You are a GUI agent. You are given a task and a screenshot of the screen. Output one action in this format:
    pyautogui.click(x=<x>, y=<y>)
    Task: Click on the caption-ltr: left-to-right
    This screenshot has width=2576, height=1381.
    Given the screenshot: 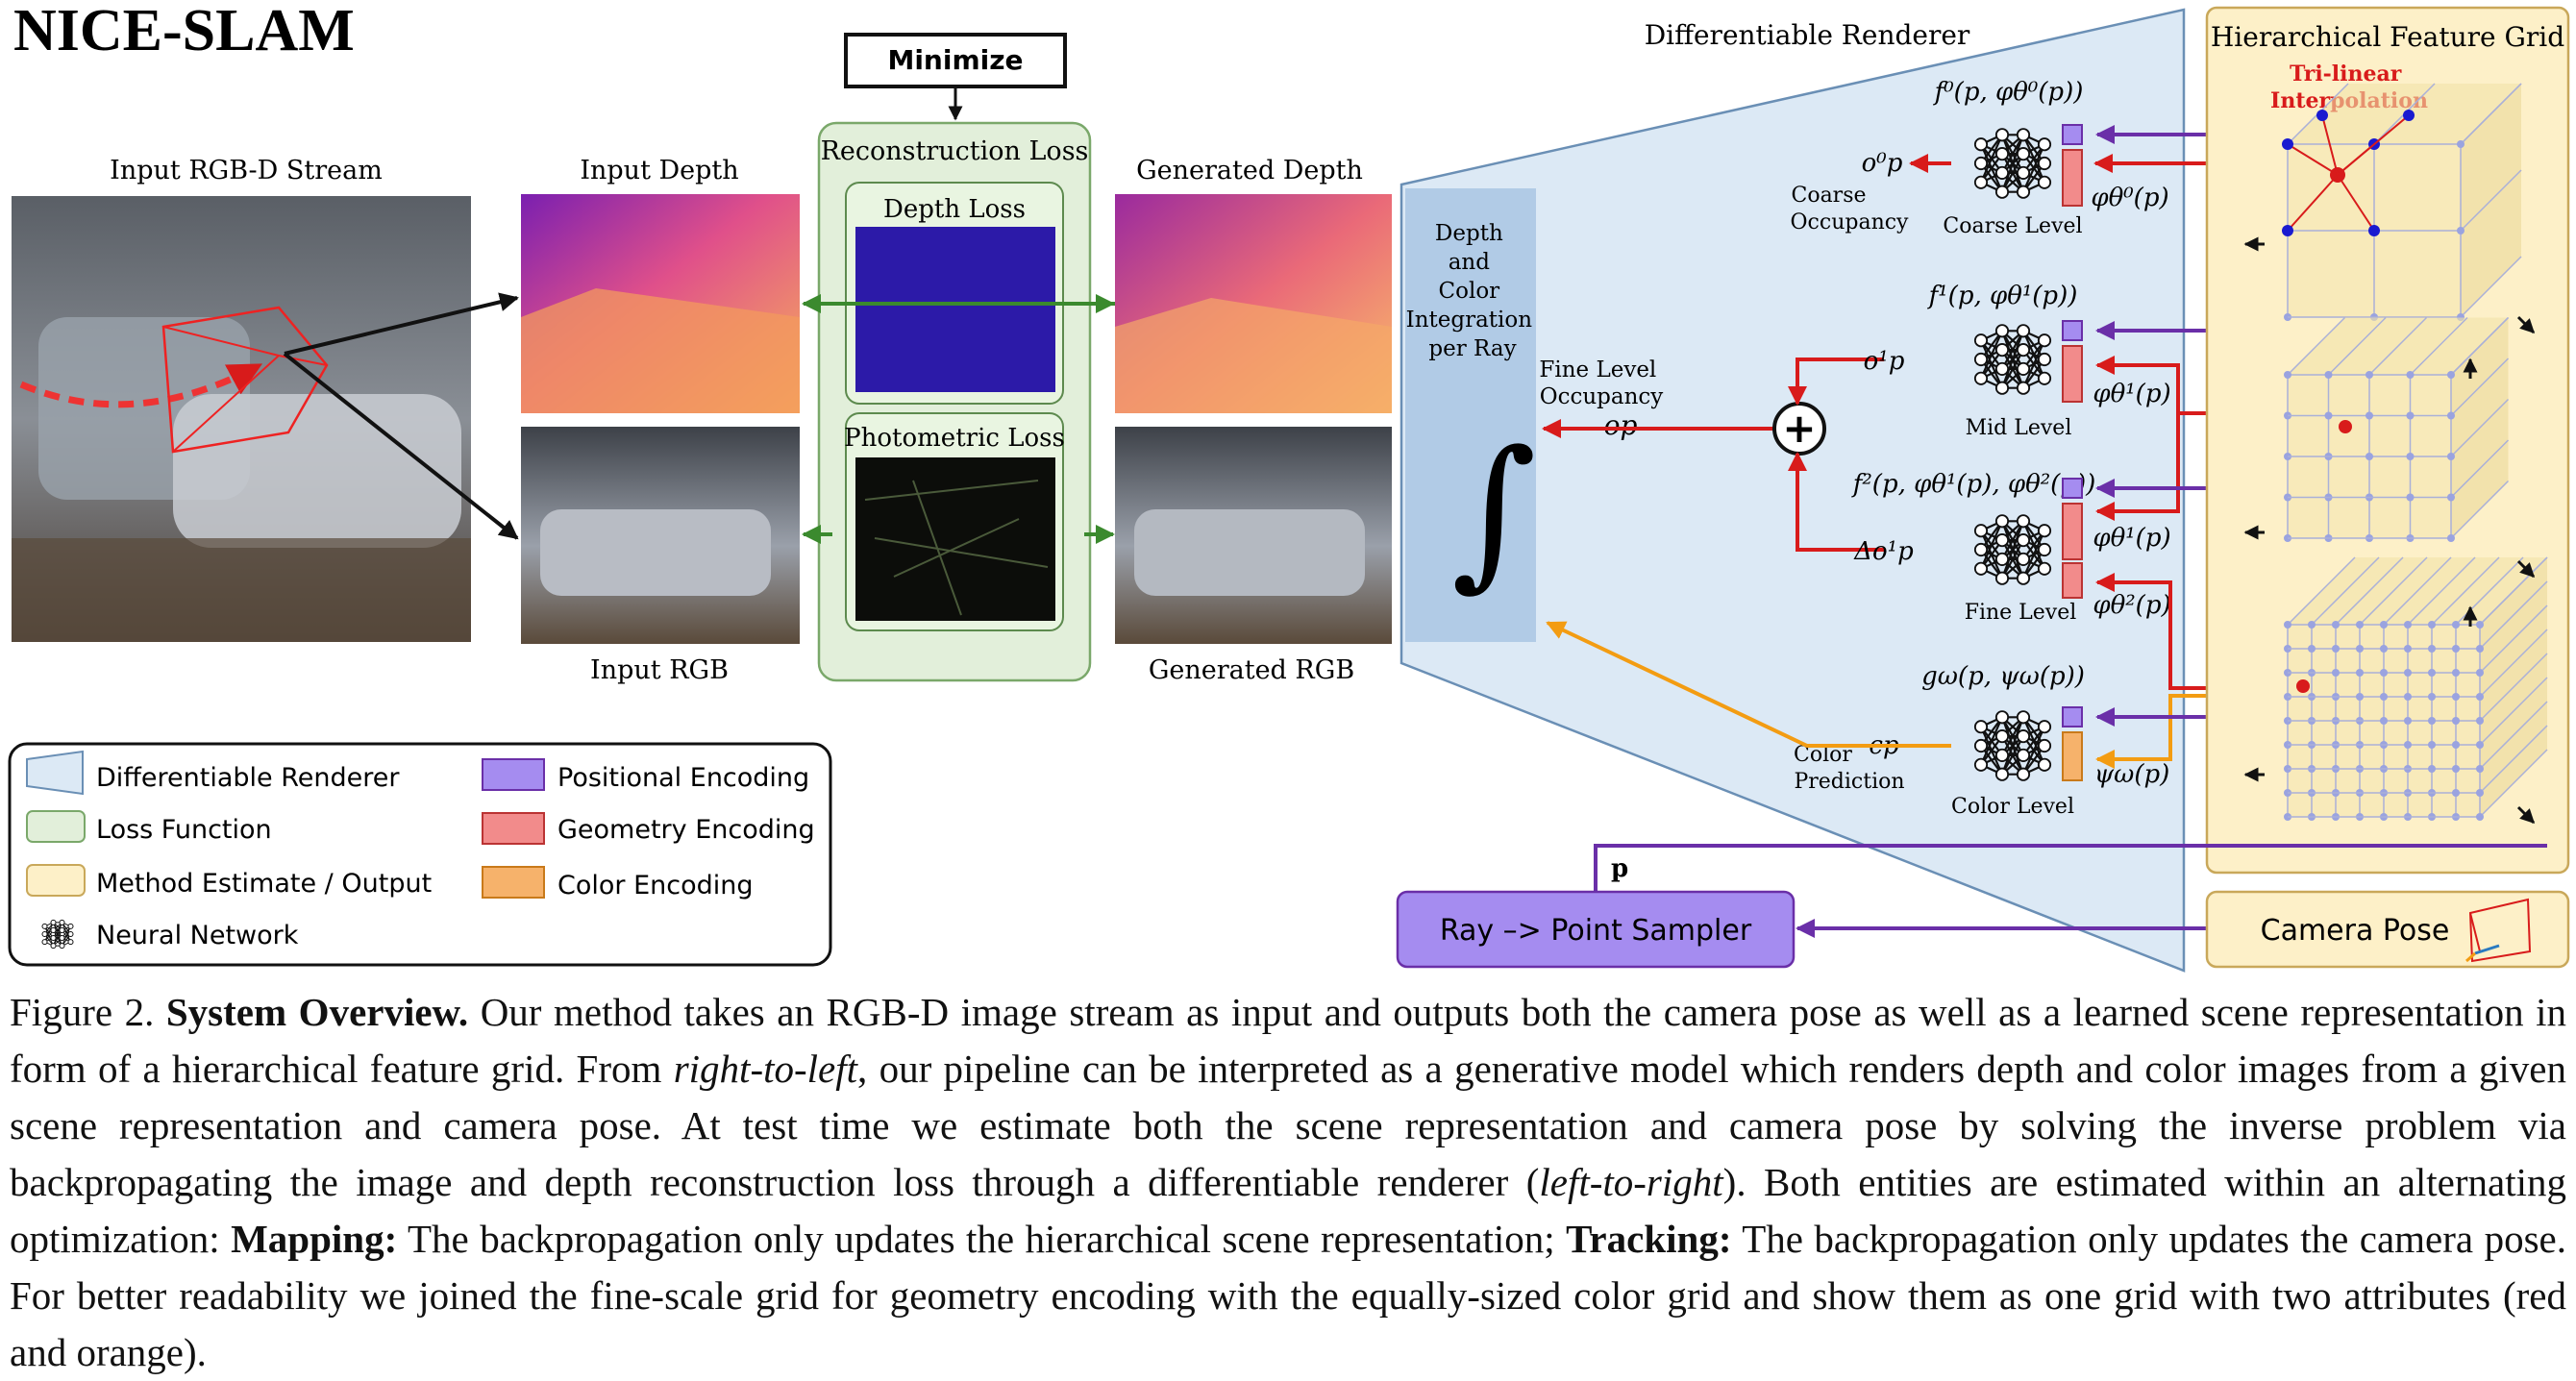 What is the action you would take?
    pyautogui.click(x=1631, y=1182)
    